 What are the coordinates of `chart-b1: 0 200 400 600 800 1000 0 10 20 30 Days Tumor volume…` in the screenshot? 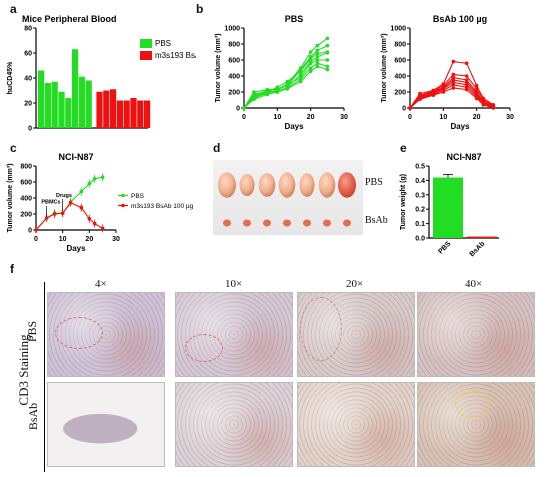 It's located at (281, 72).